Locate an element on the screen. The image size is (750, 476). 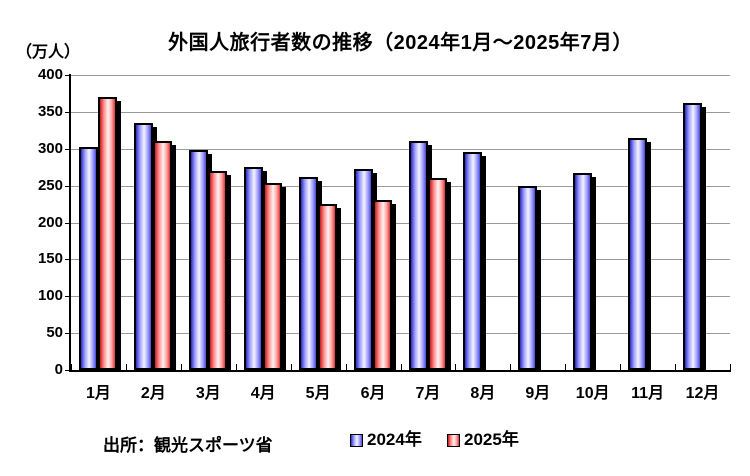
bar-2024年-12月 is located at coordinates (693, 236).